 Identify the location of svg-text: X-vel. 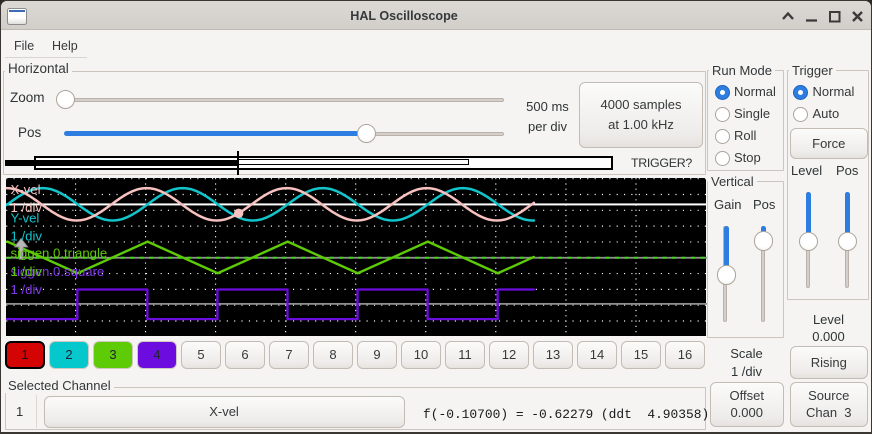
(25, 189).